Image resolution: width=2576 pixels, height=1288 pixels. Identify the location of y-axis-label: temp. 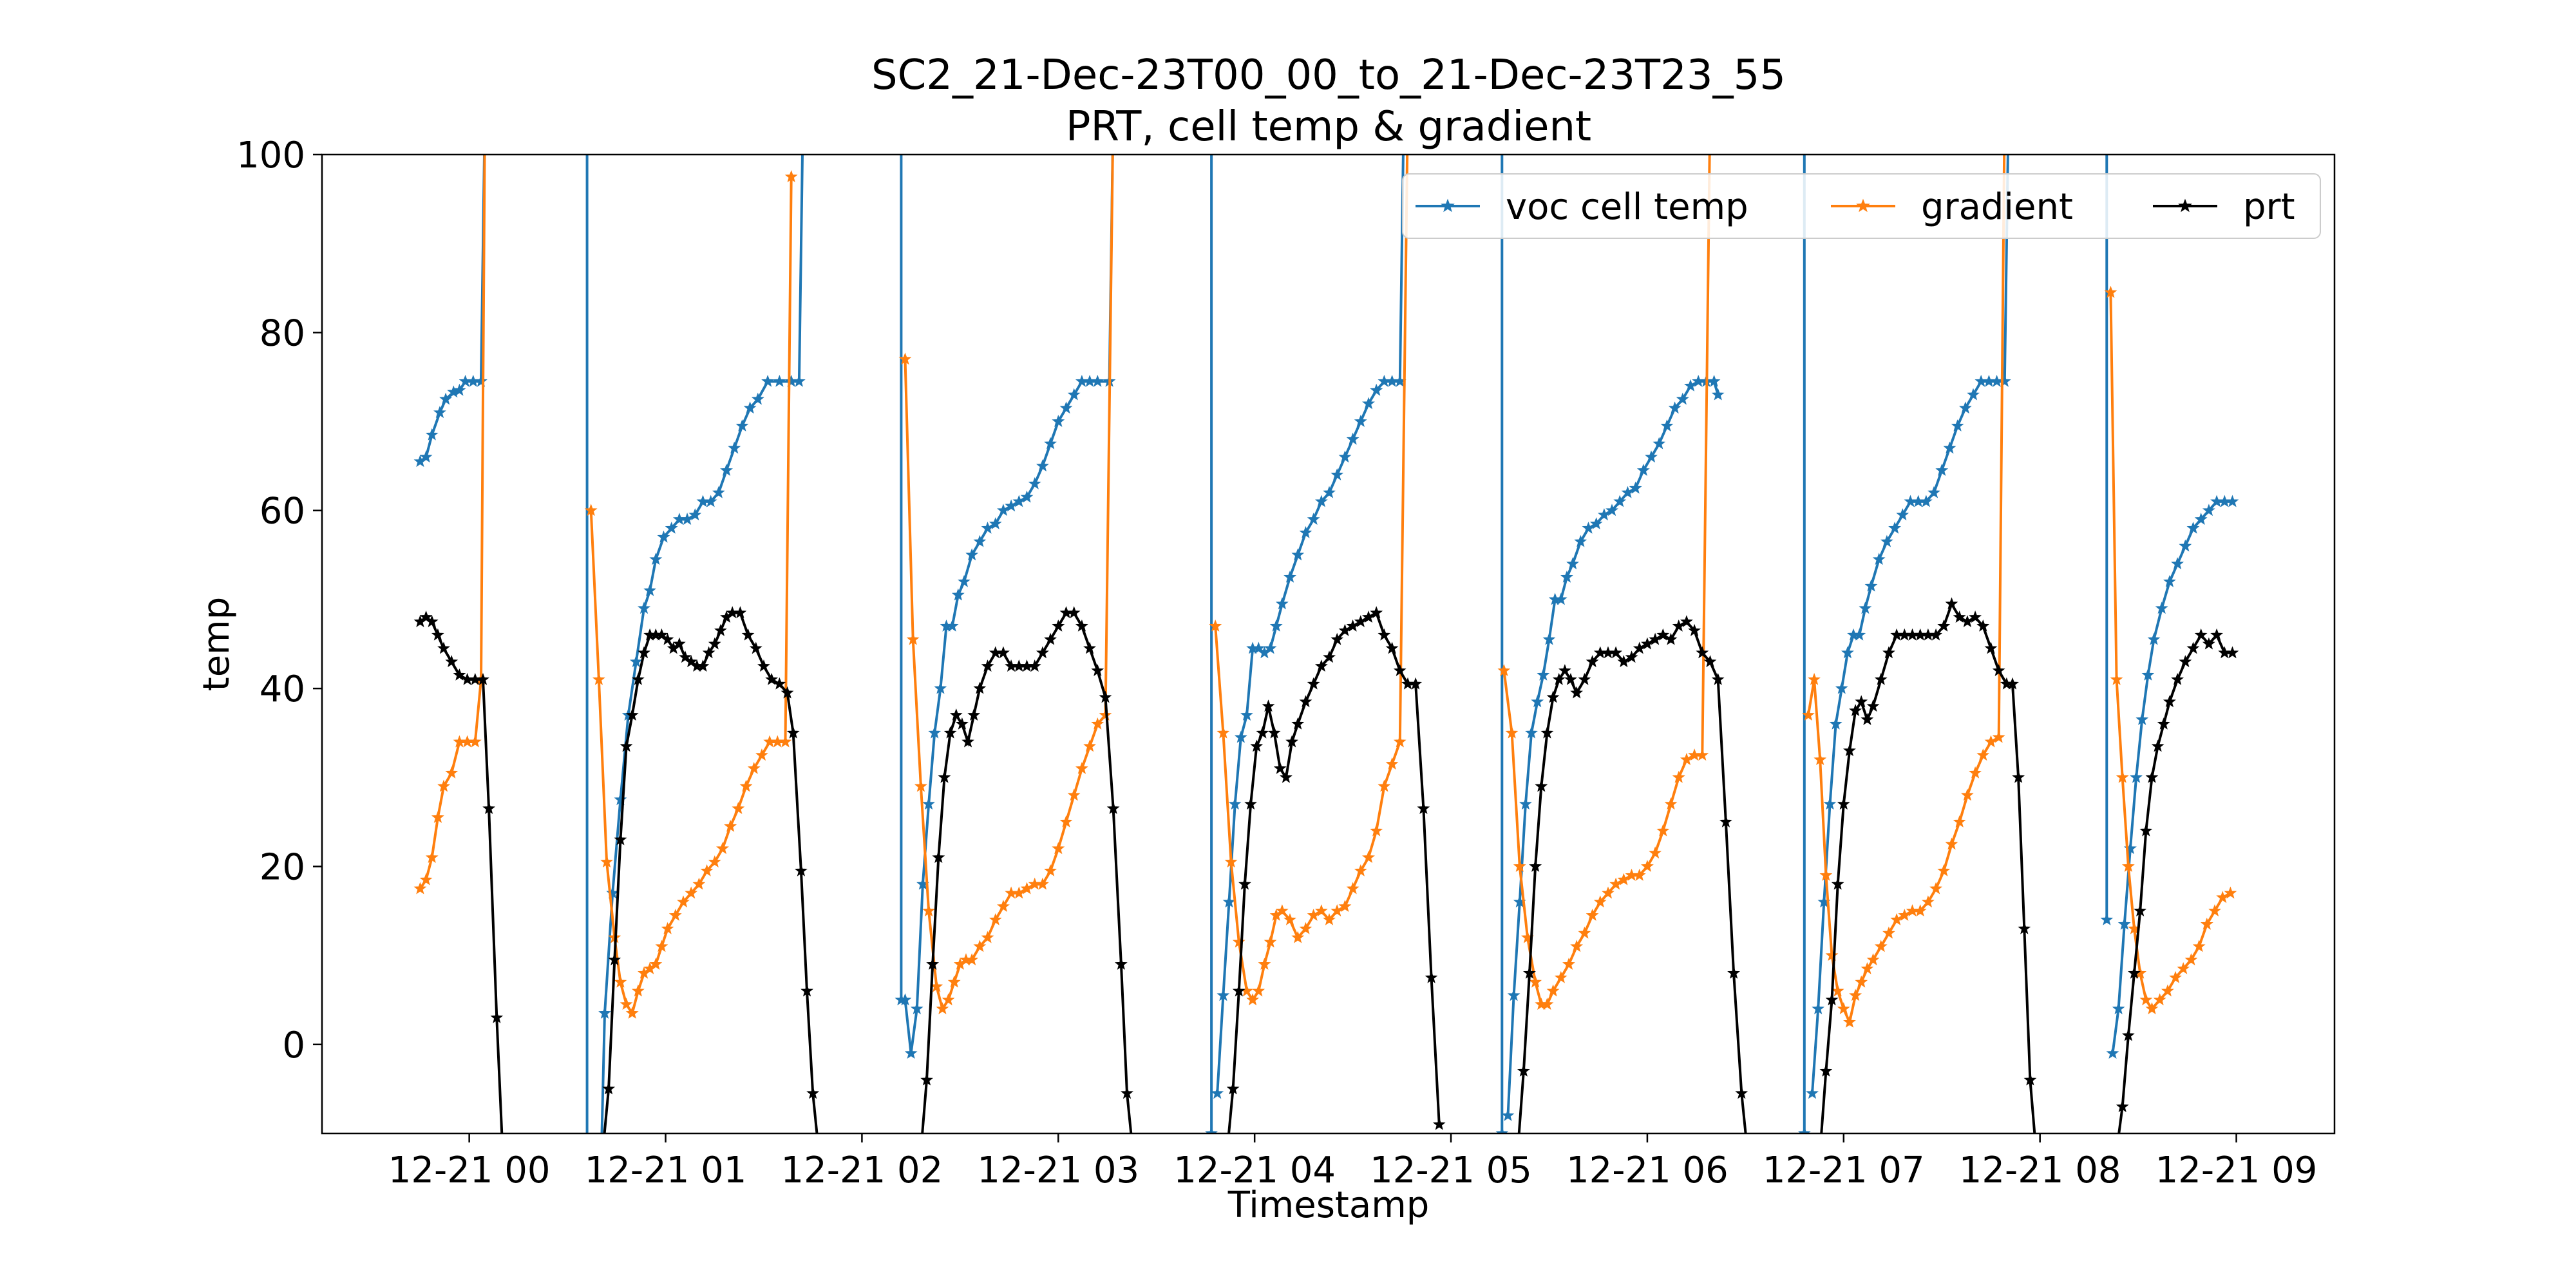
(217, 644).